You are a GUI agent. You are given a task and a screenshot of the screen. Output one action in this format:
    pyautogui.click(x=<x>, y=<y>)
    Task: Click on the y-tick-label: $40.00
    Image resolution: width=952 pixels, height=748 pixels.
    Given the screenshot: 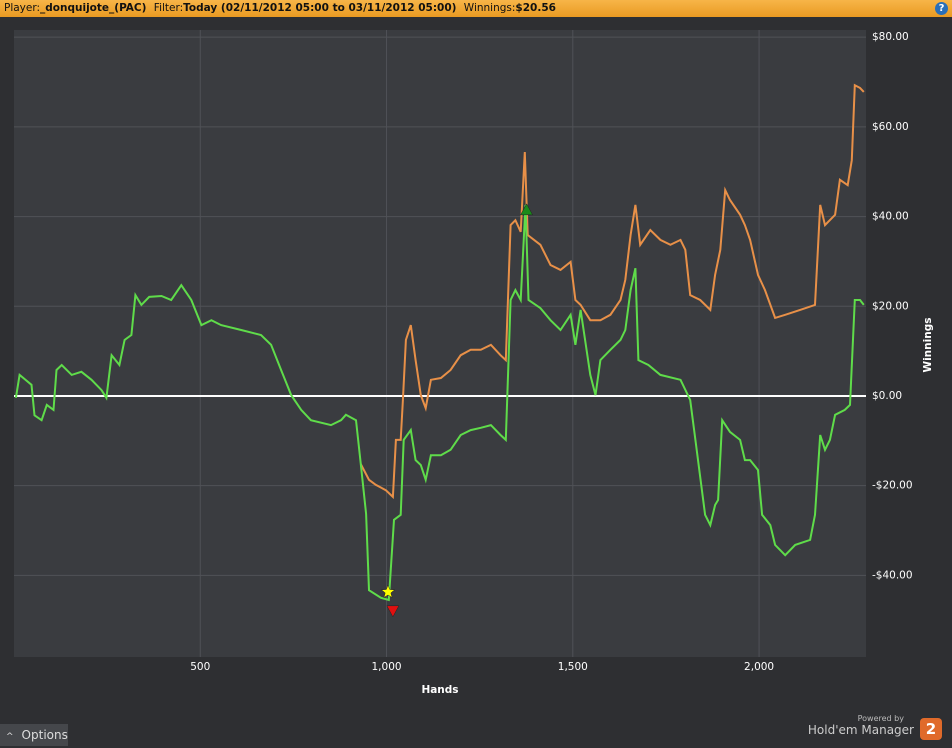 What is the action you would take?
    pyautogui.click(x=890, y=217)
    